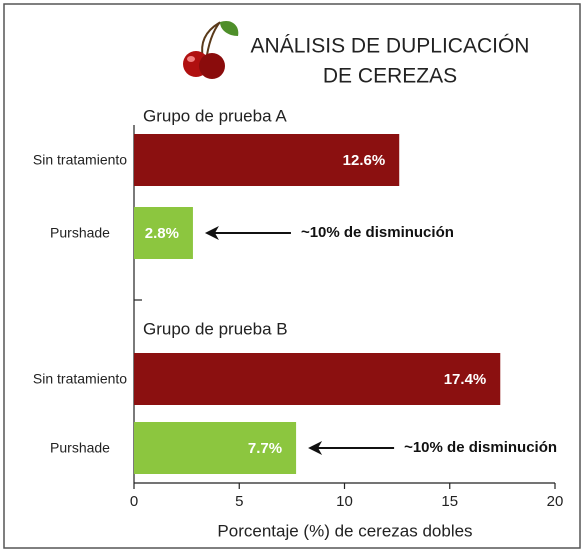 The width and height of the screenshot is (584, 552). I want to click on cherry-icon, so click(211, 49).